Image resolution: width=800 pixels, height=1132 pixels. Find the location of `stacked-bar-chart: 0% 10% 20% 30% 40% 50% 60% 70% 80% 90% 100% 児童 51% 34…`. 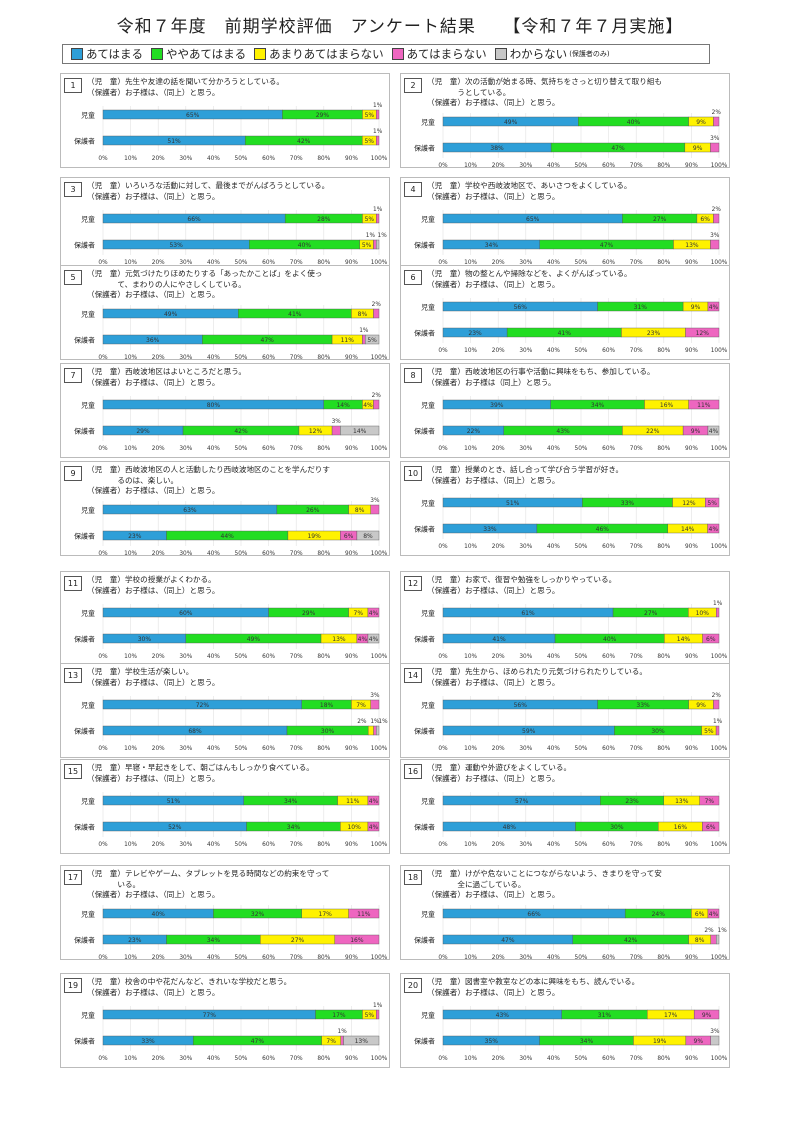

stacked-bar-chart: 0% 10% 20% 30% 40% 50% 60% 70% 80% 90% 100% 児童 51% 34… is located at coordinates (231, 820).